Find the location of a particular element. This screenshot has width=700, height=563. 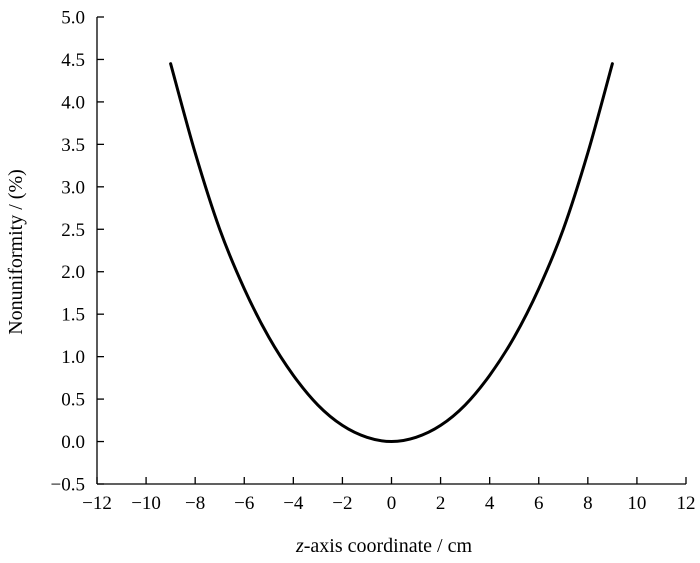

y-tick-label: 3.5 is located at coordinates (73, 145).